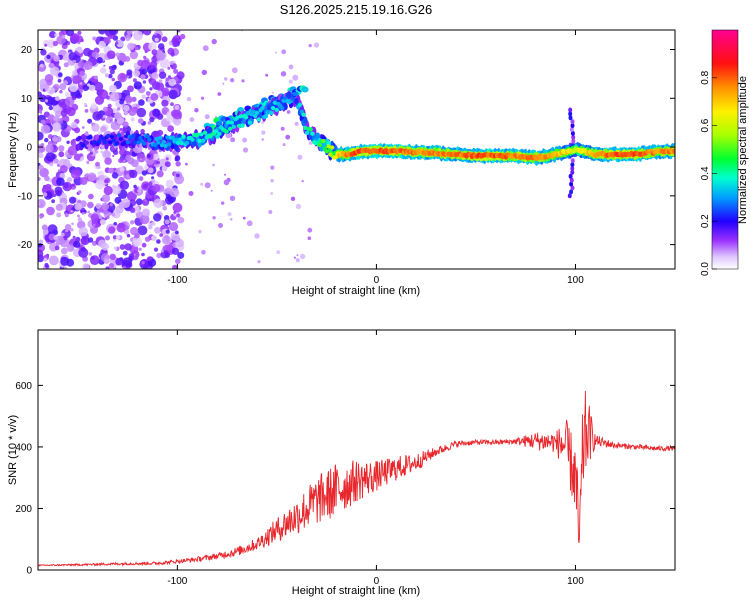  What do you see at coordinates (29, 148) in the screenshot?
I see `spectrogram-y-tick-label: 0` at bounding box center [29, 148].